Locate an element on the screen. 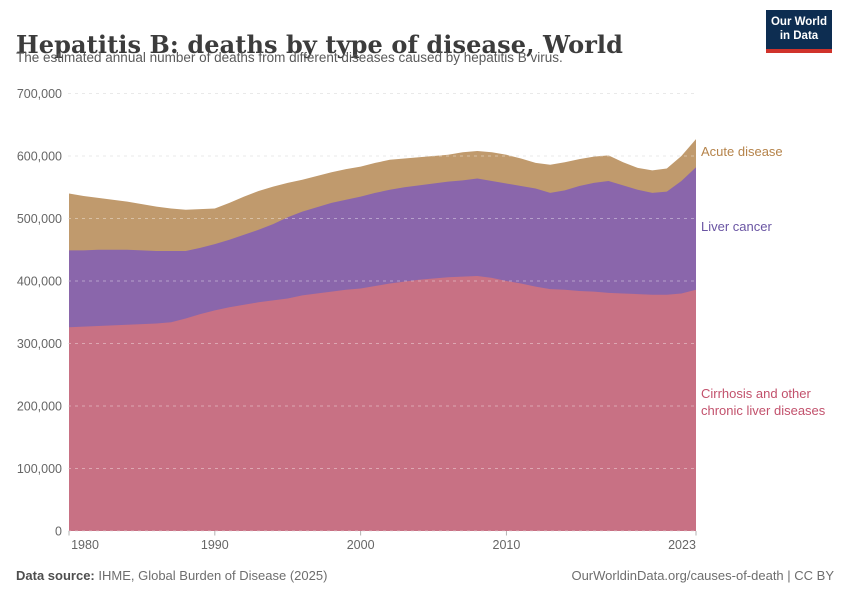  x-tick-label: 2000 is located at coordinates (361, 545).